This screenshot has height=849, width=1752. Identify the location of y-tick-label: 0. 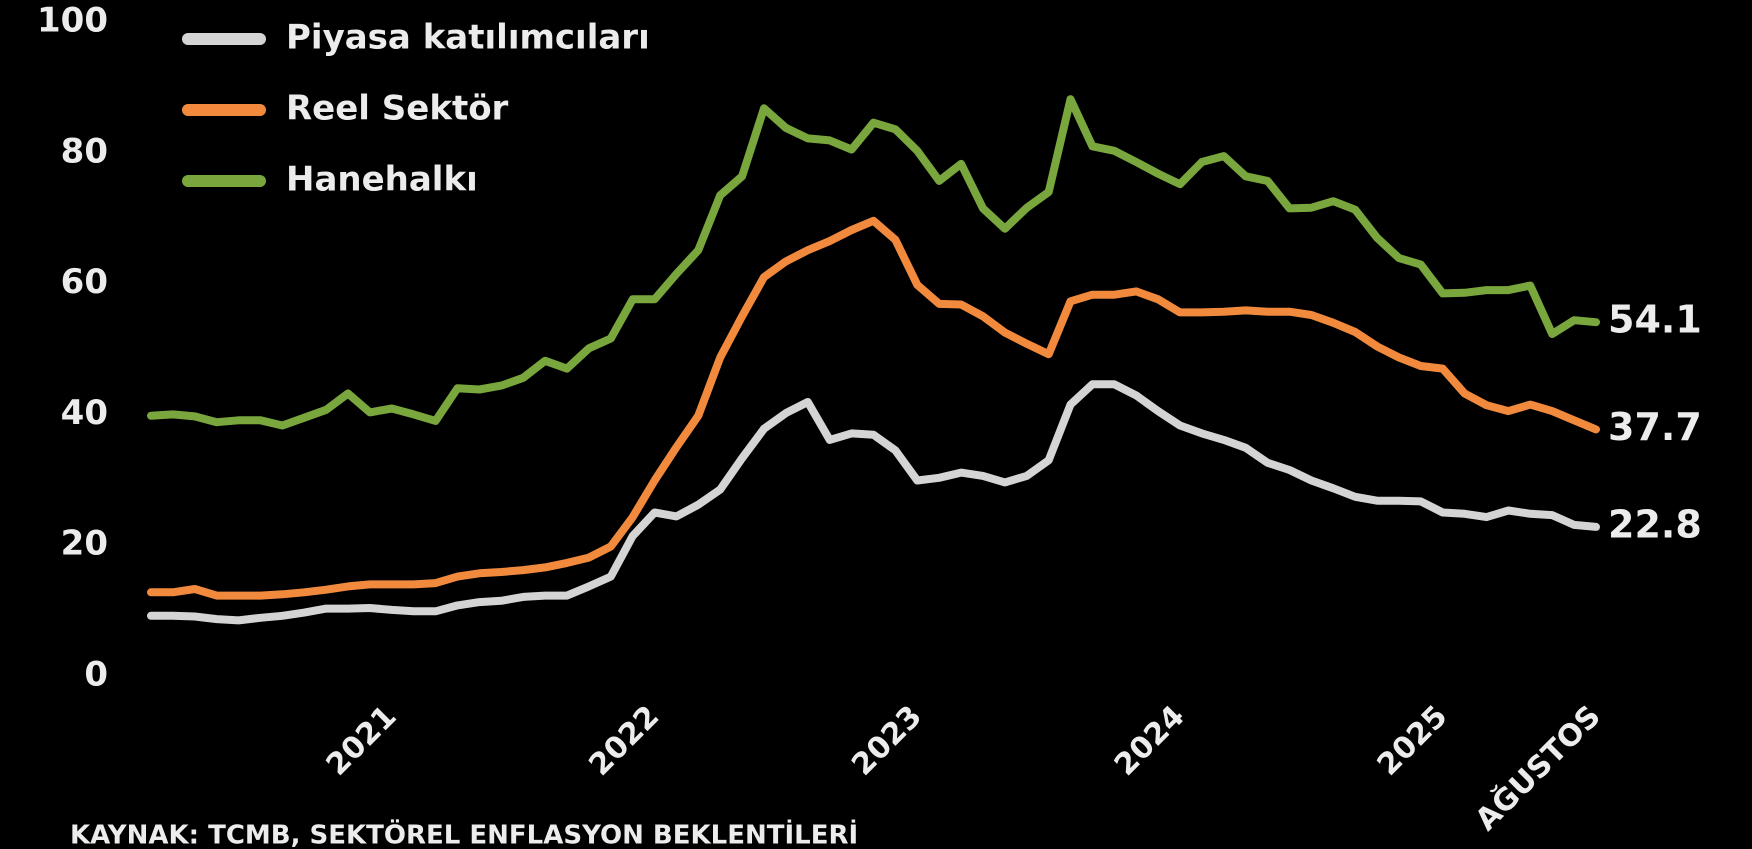
(96, 675).